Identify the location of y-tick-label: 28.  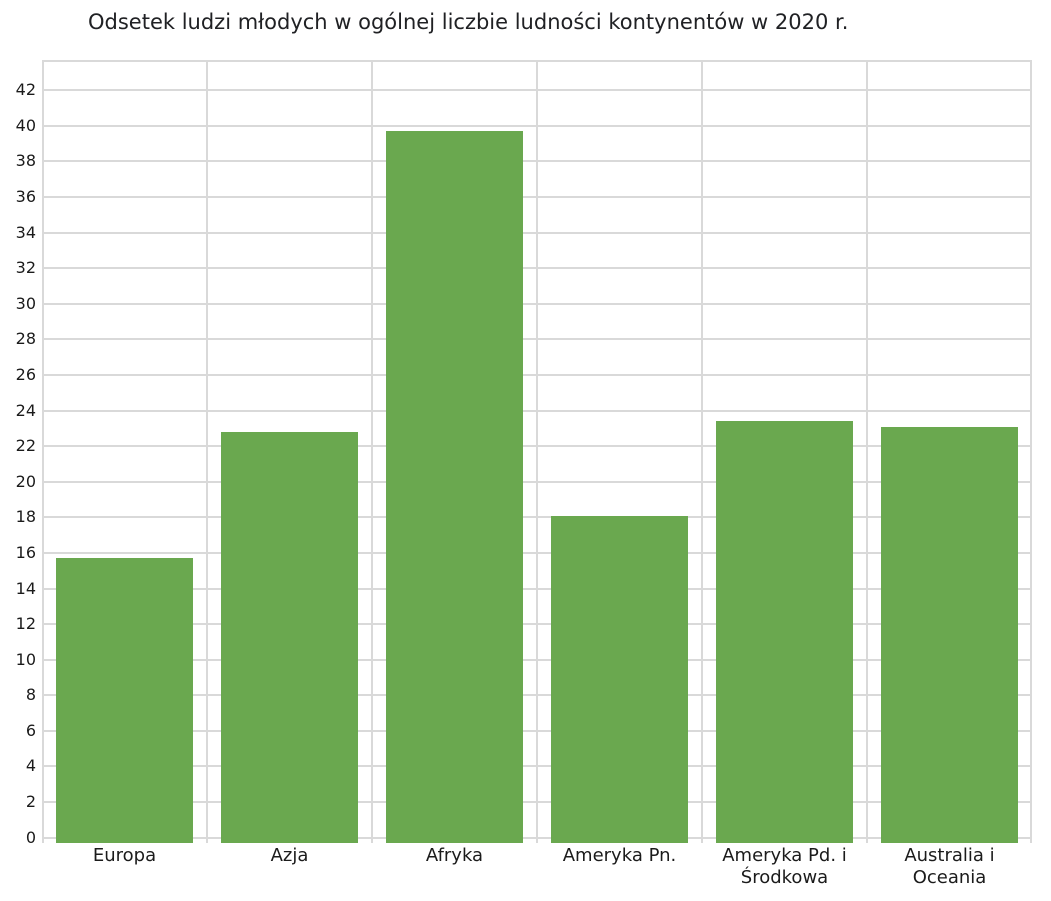
(25, 339).